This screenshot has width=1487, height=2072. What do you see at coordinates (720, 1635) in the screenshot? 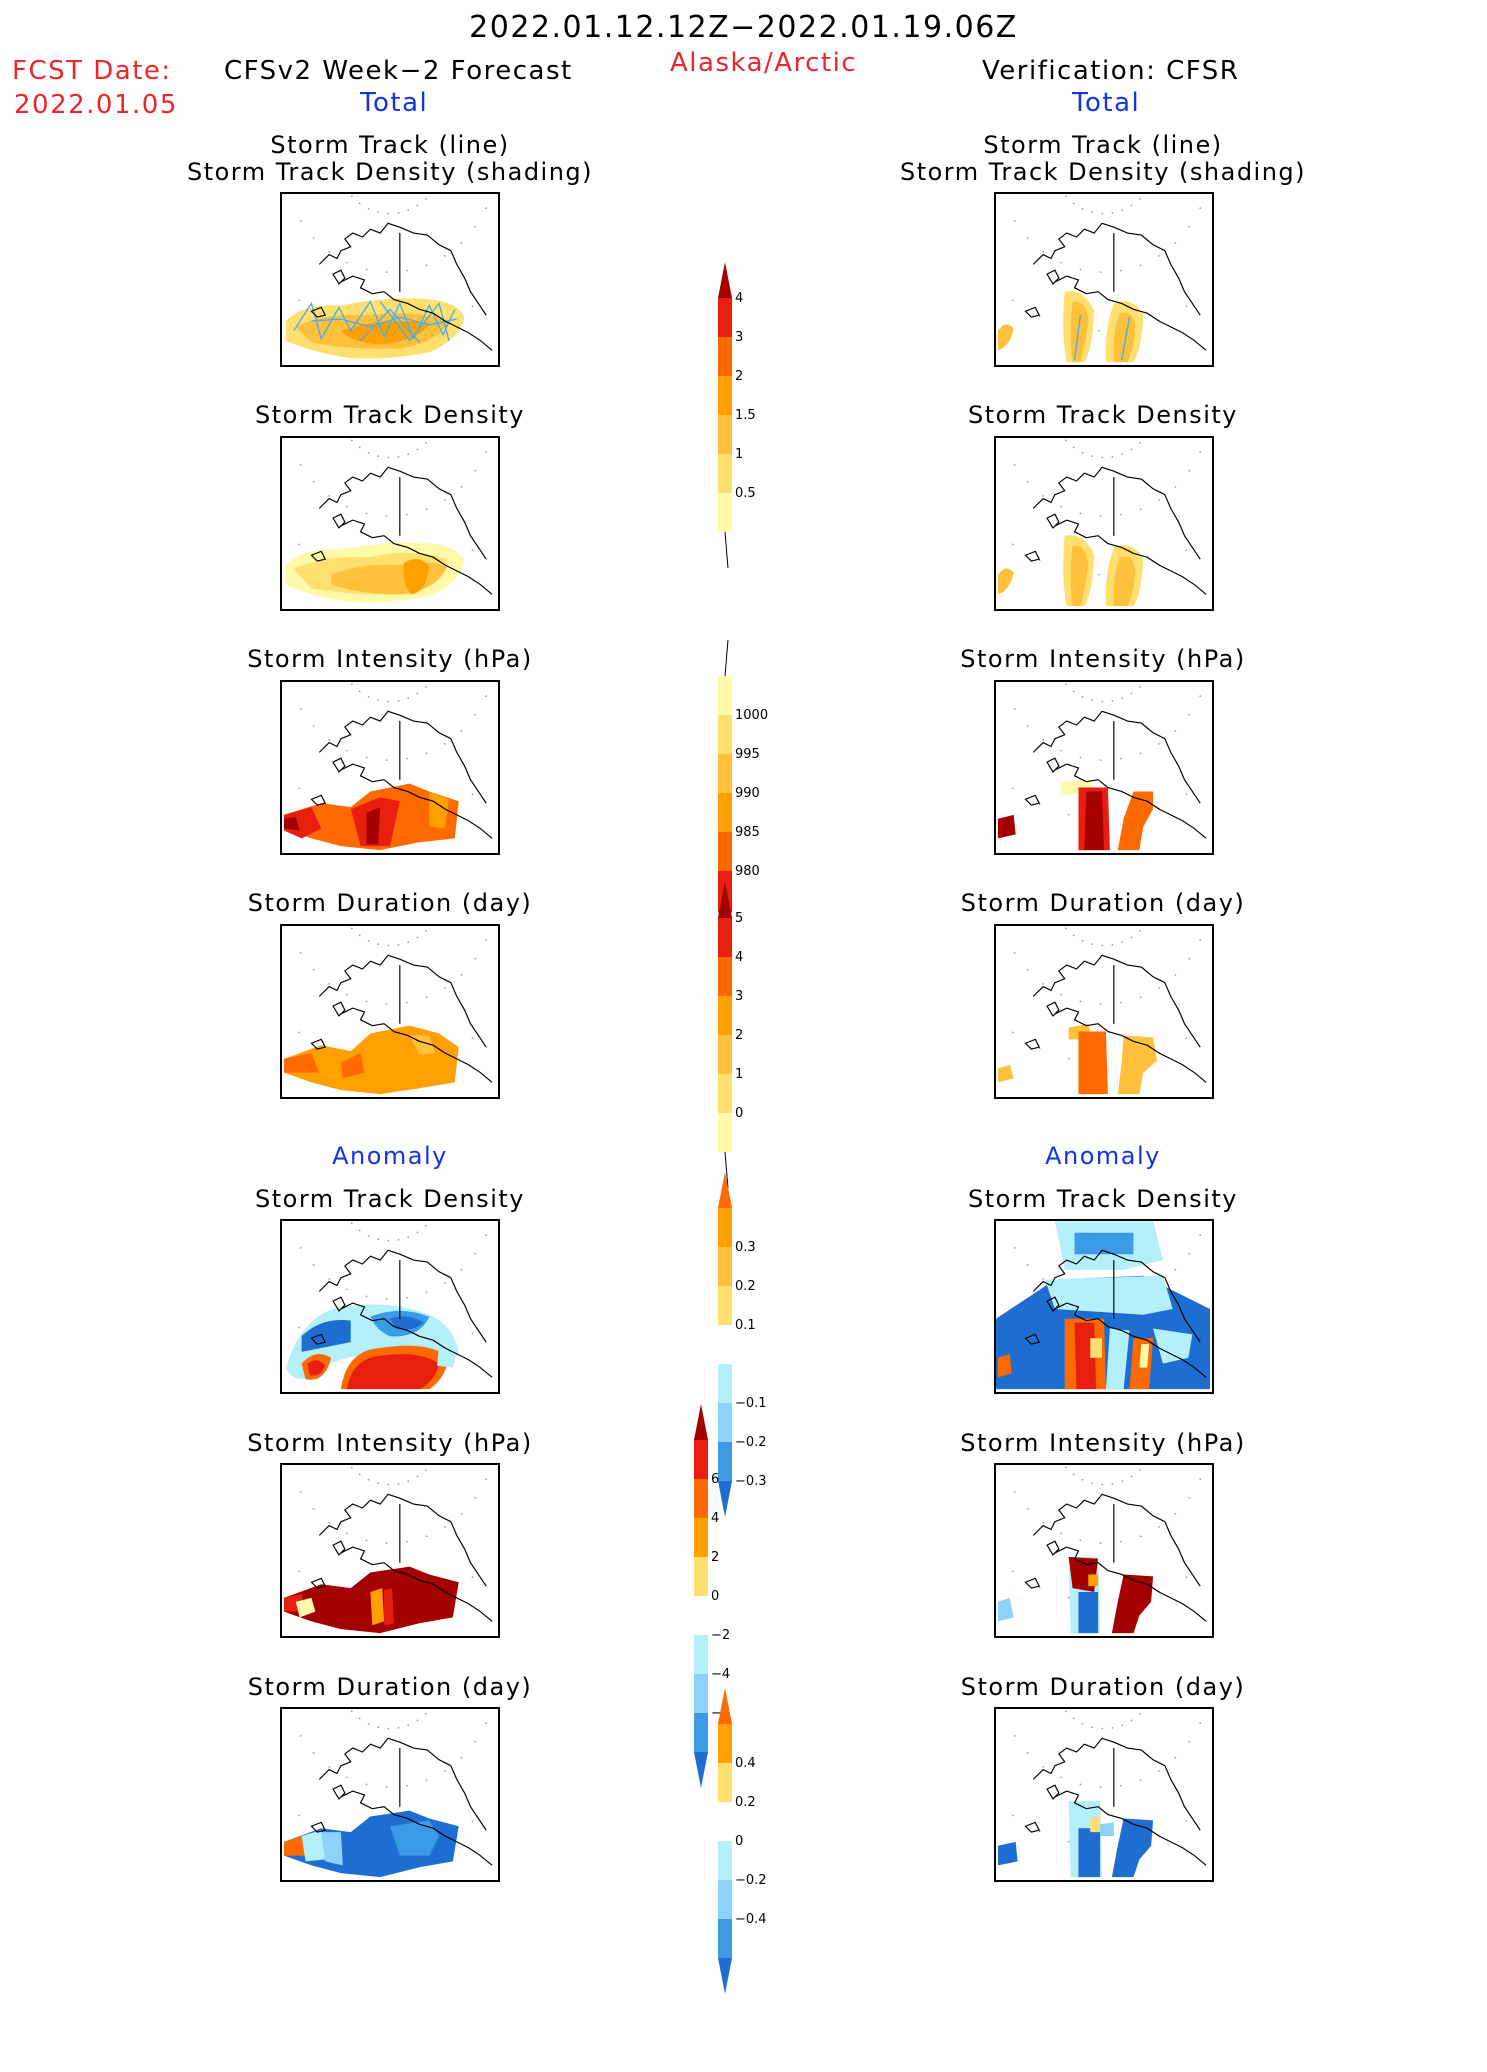
I see `colorbar-tick-label: −2` at bounding box center [720, 1635].